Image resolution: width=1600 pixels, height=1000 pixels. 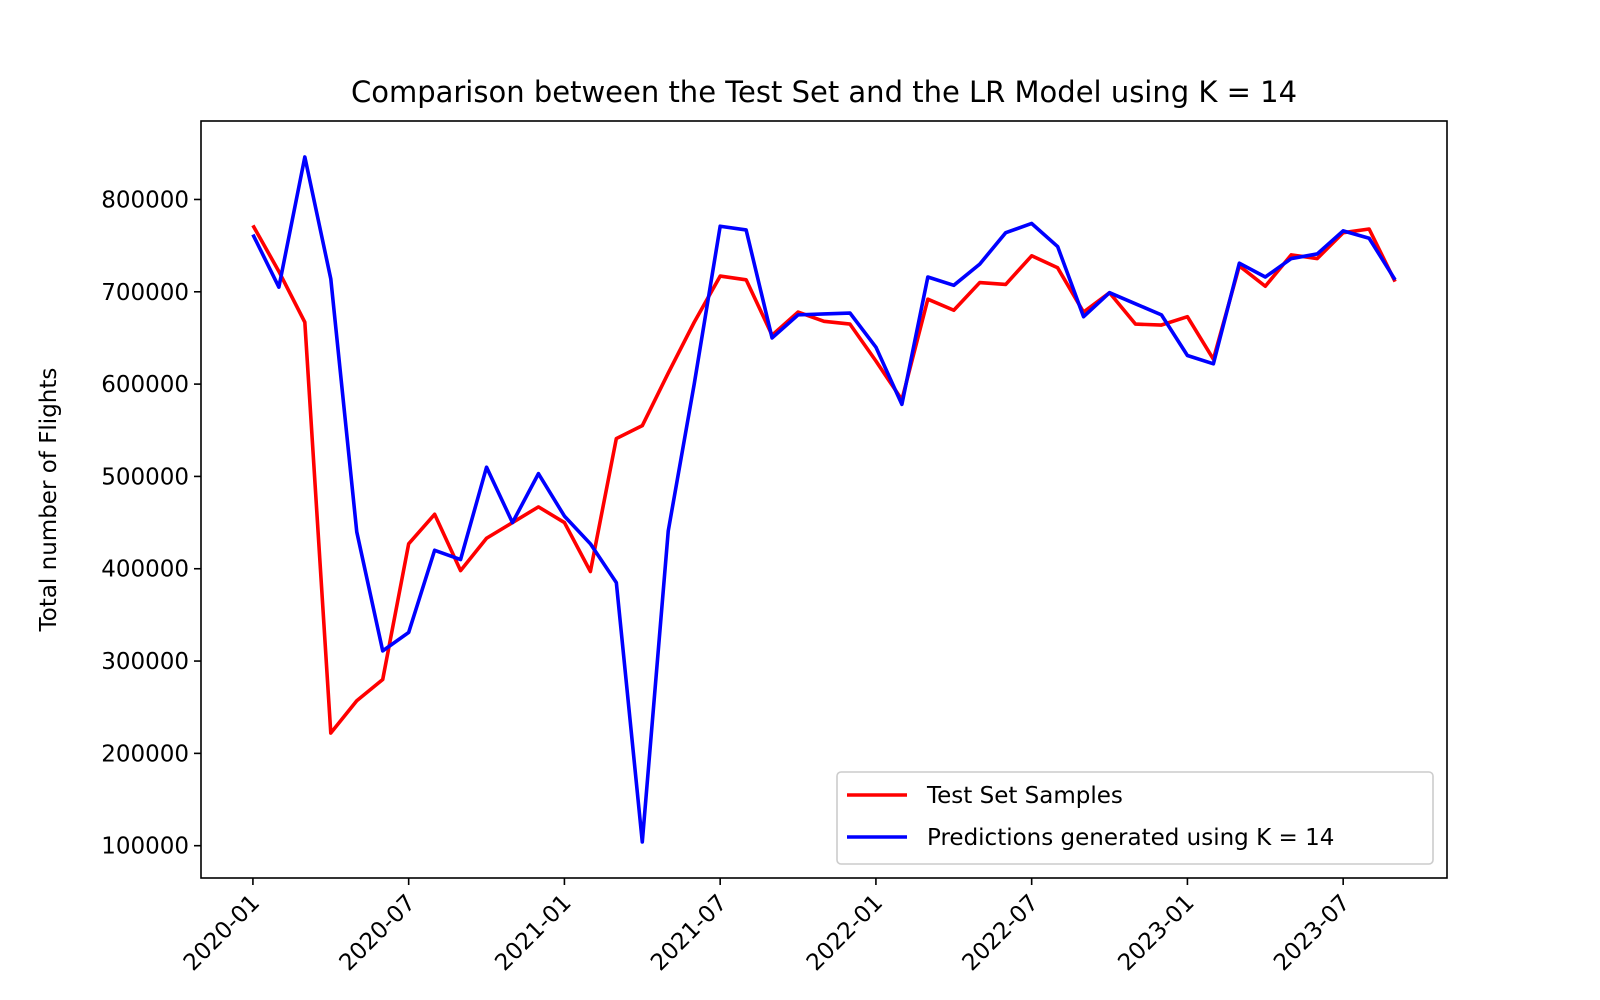 What do you see at coordinates (1130, 838) in the screenshot?
I see `legend-label-2: Predictions generated using K = 14` at bounding box center [1130, 838].